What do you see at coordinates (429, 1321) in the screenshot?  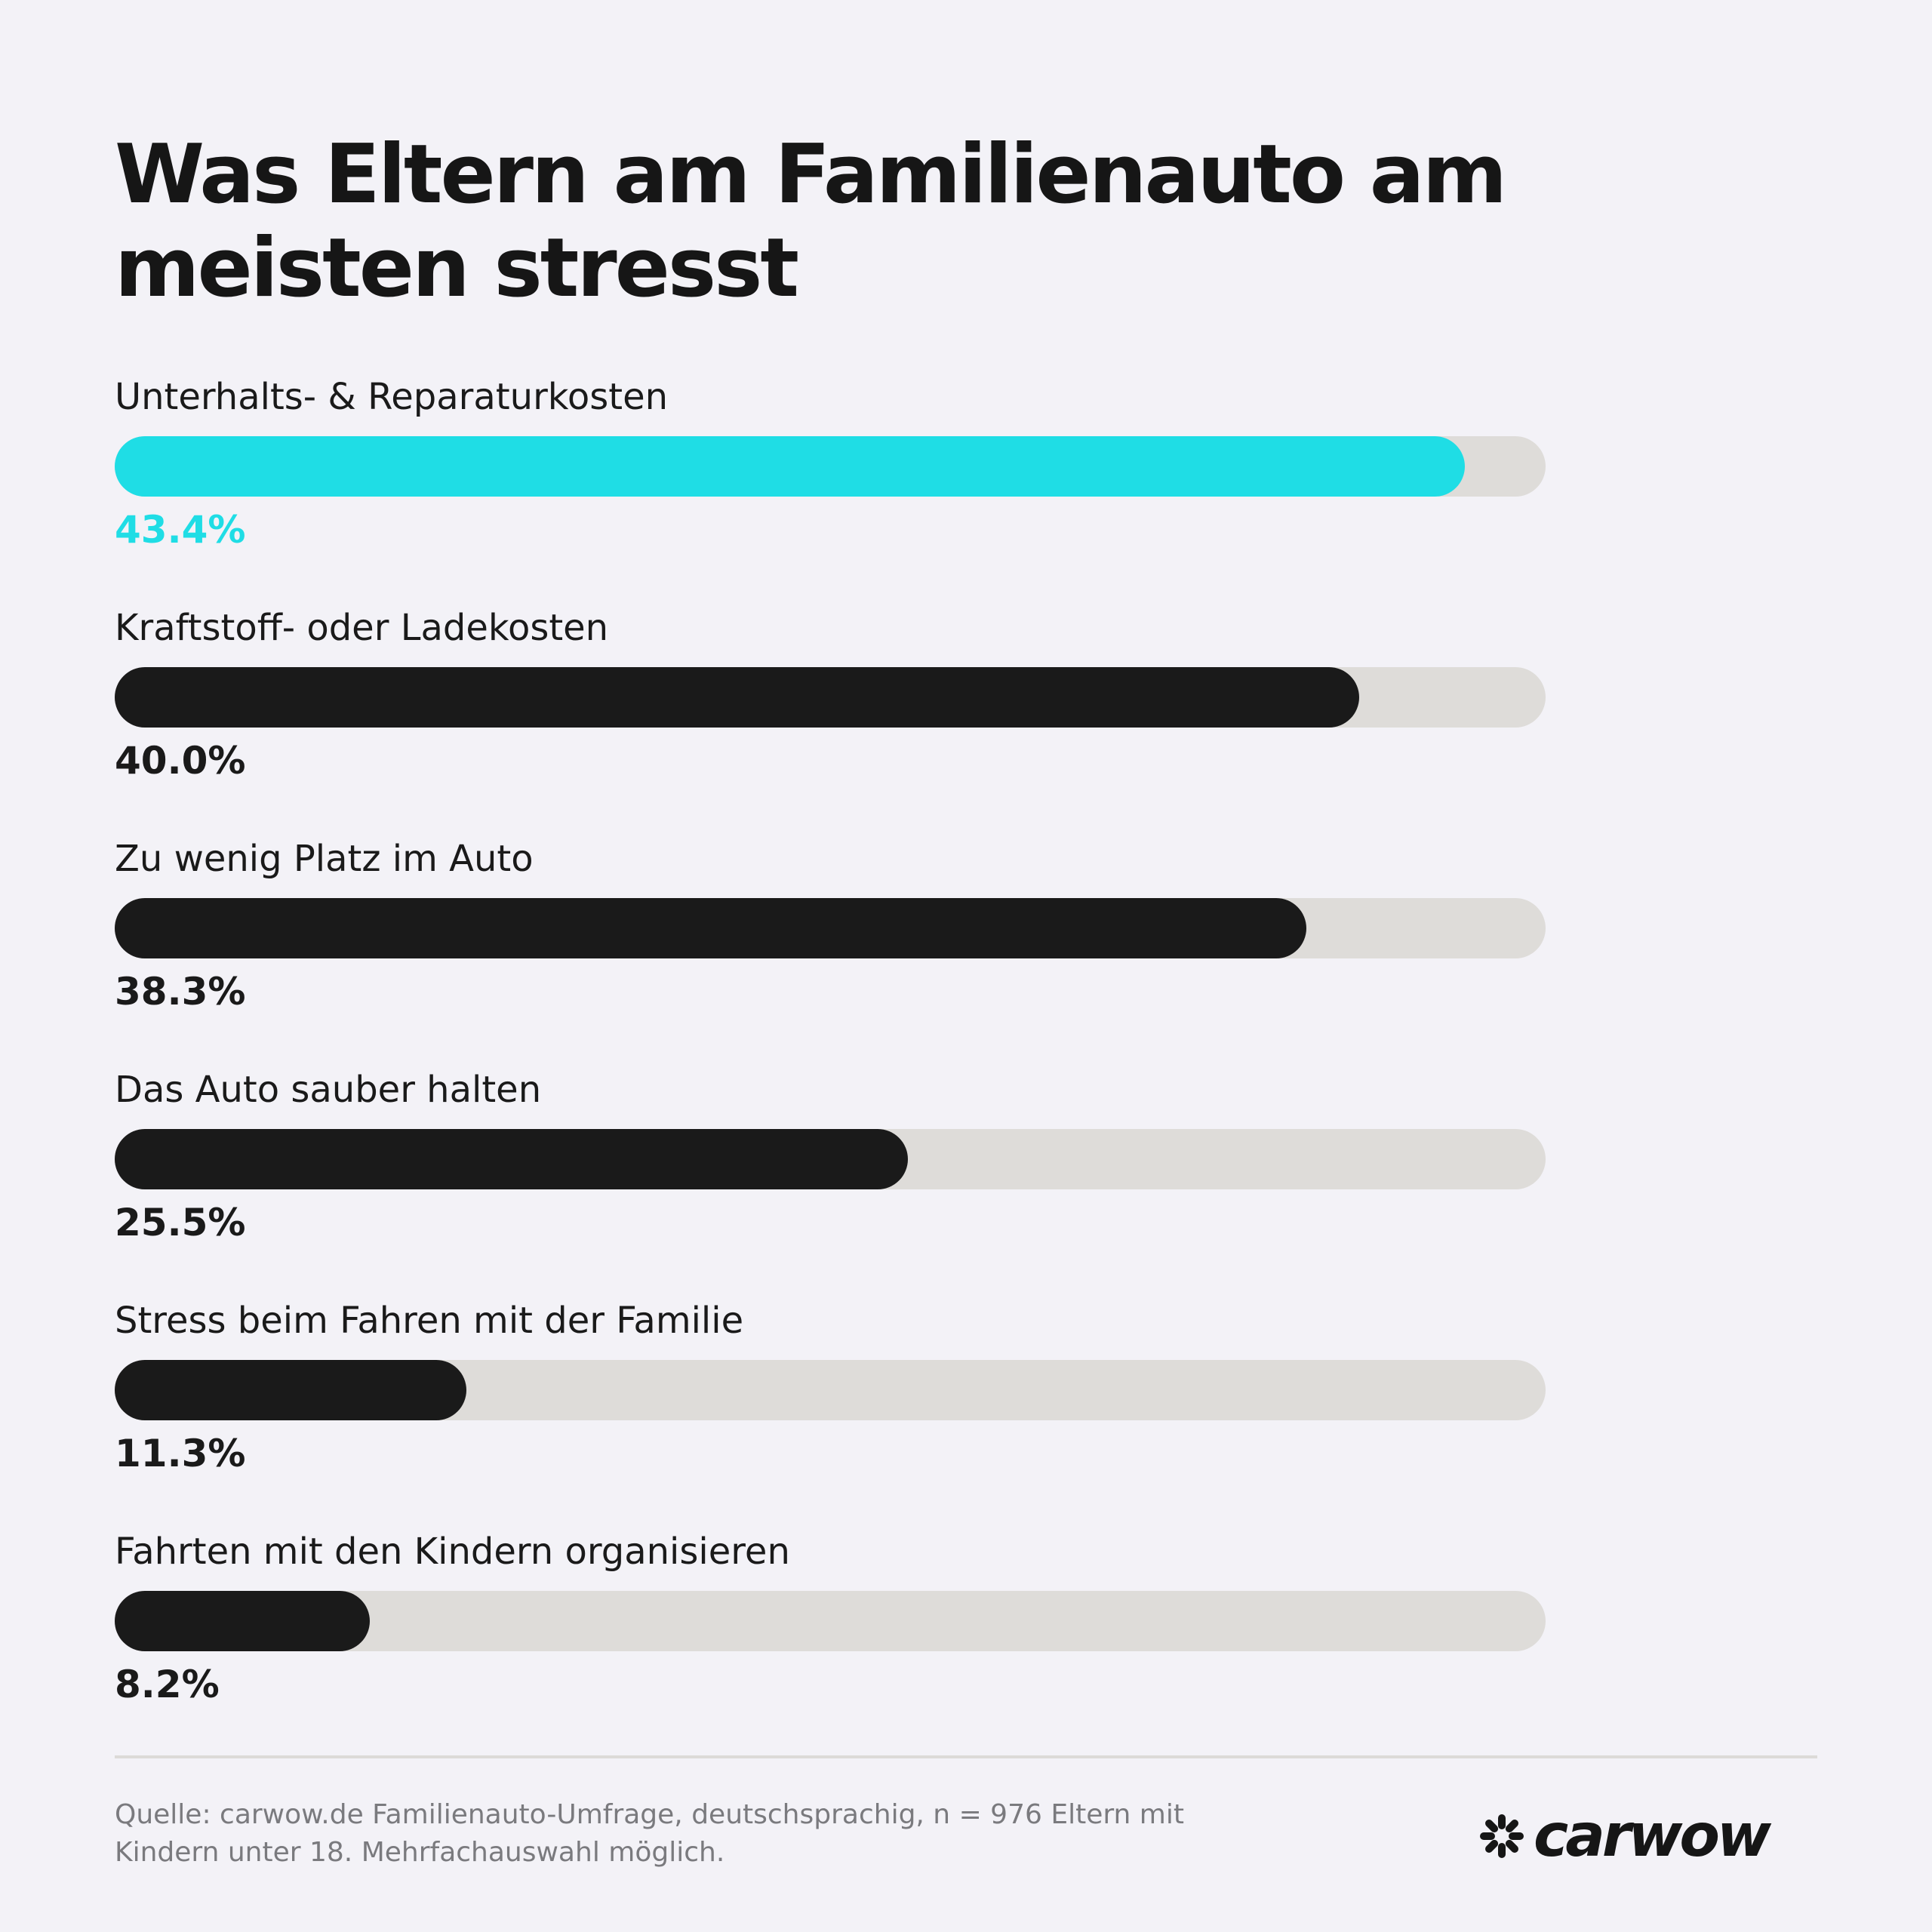 I see `bar-label: Stress beim Fahren mit der Familie` at bounding box center [429, 1321].